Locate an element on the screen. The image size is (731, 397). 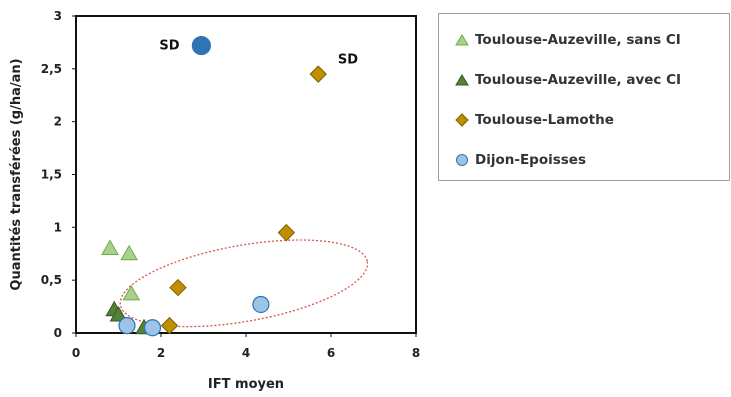
legend-item-0: Toulouse-Auzeville, sans CI is located at coordinates (568, 40).